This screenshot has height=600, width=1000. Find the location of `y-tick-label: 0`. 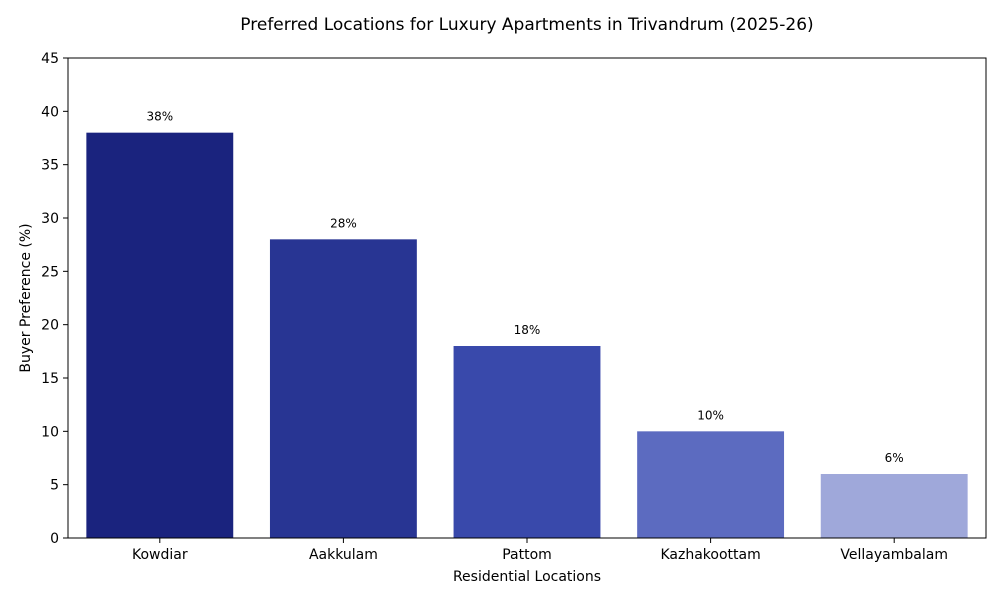

y-tick-label: 0 is located at coordinates (54, 539).